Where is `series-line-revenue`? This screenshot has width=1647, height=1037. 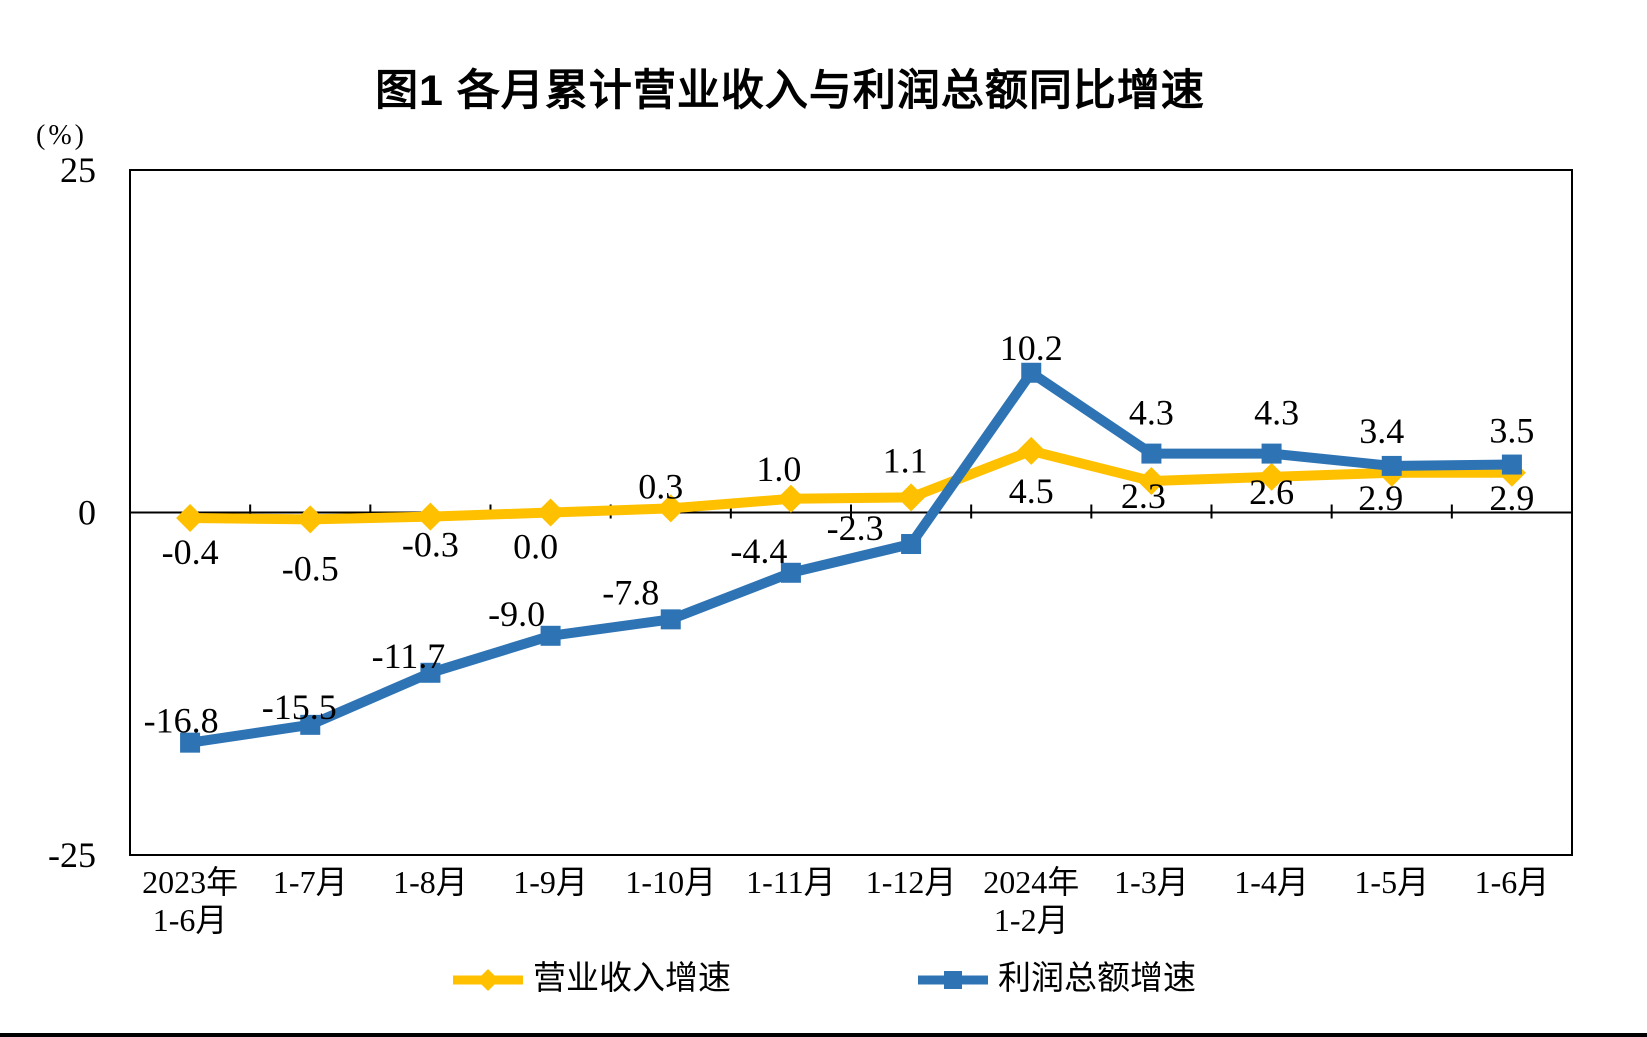 series-line-revenue is located at coordinates (851, 485).